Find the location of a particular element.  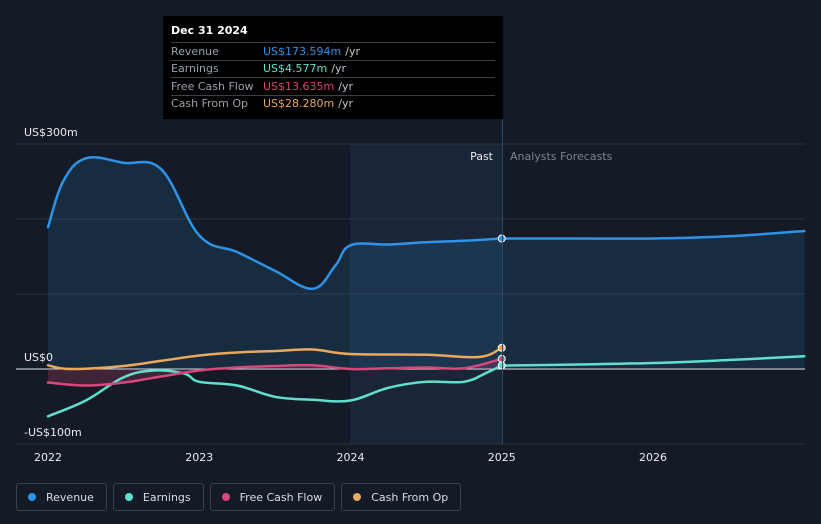

tooltip-value: US$28.280m is located at coordinates (299, 104).